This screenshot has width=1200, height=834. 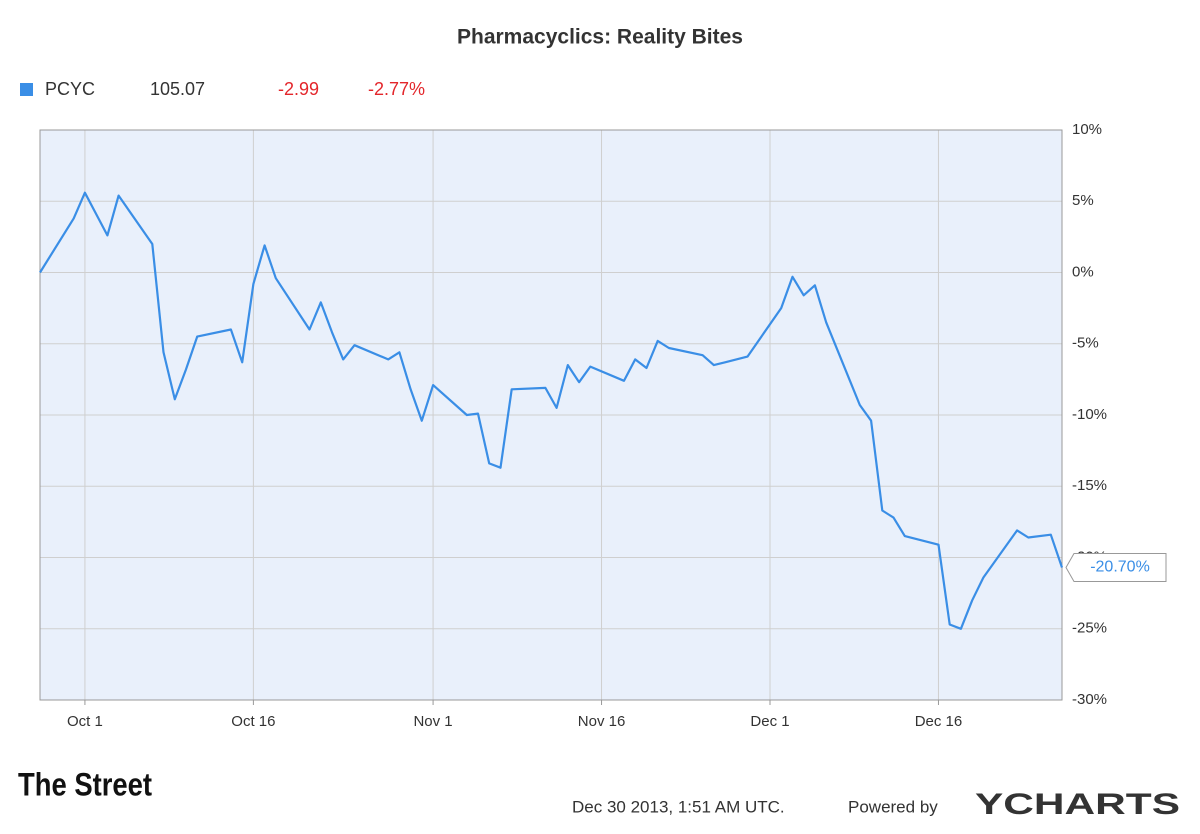 I want to click on footer-brand: The Street, so click(x=85, y=784).